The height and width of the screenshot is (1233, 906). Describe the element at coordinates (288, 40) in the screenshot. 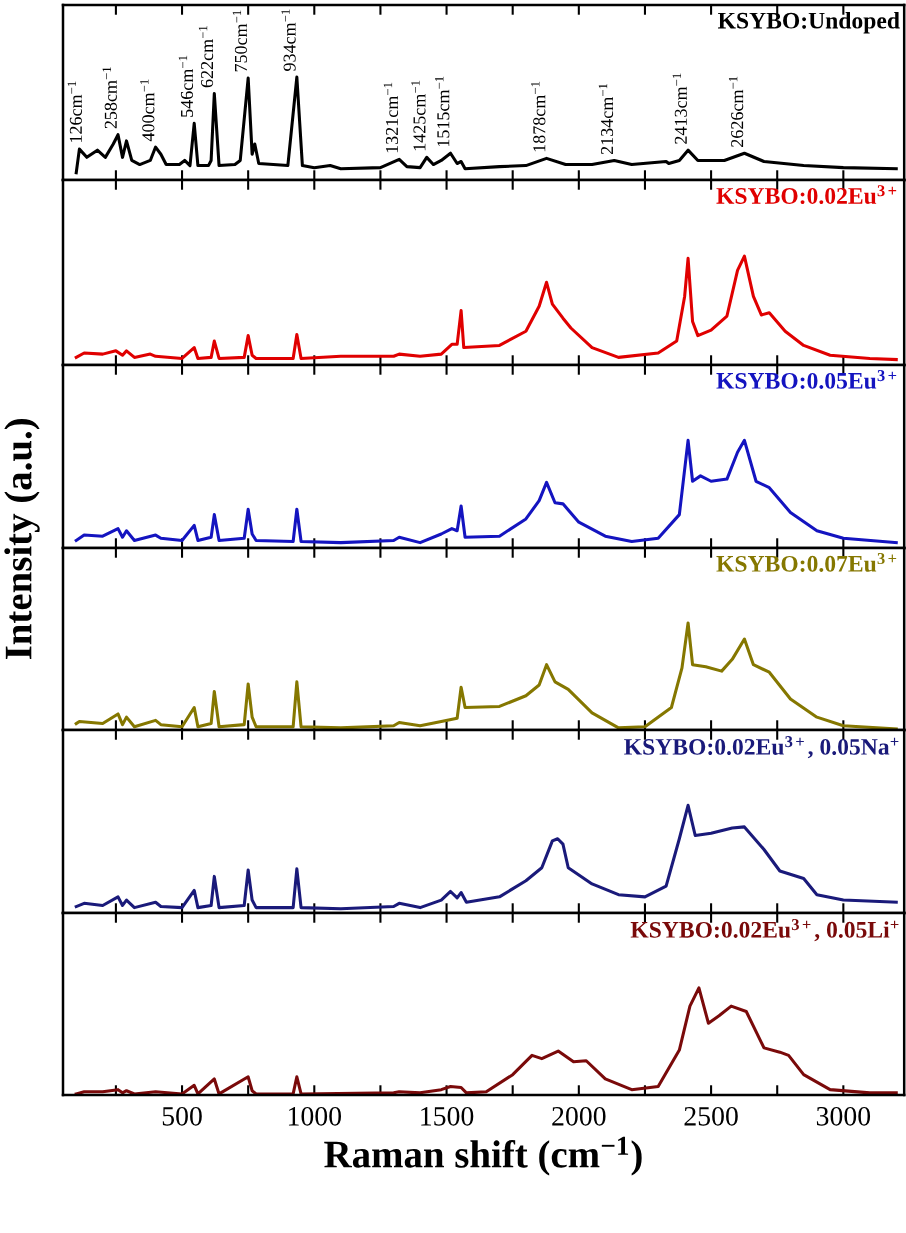

I see `annotation: 934cm$^{−1}$` at that location.